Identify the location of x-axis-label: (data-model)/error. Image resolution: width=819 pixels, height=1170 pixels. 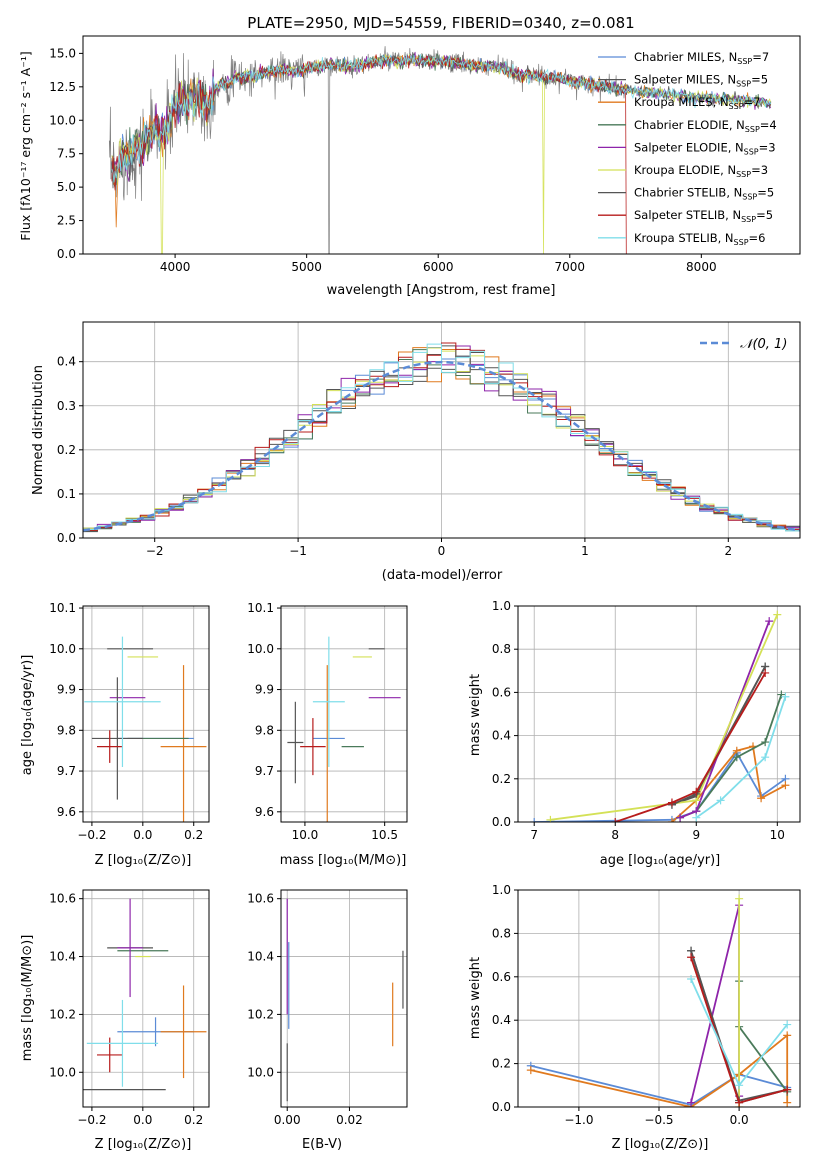
(442, 575).